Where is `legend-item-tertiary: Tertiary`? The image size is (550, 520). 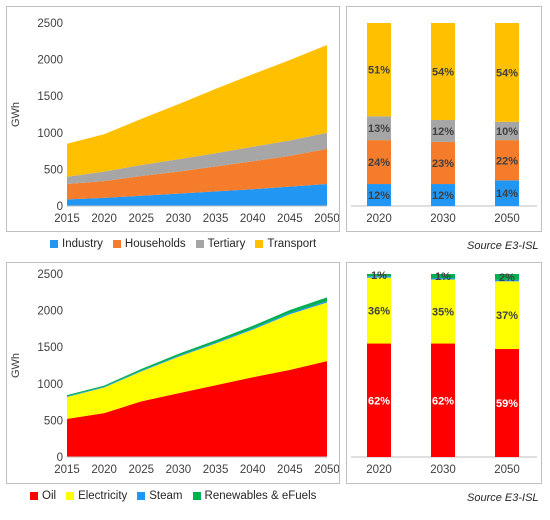 legend-item-tertiary: Tertiary is located at coordinates (220, 244).